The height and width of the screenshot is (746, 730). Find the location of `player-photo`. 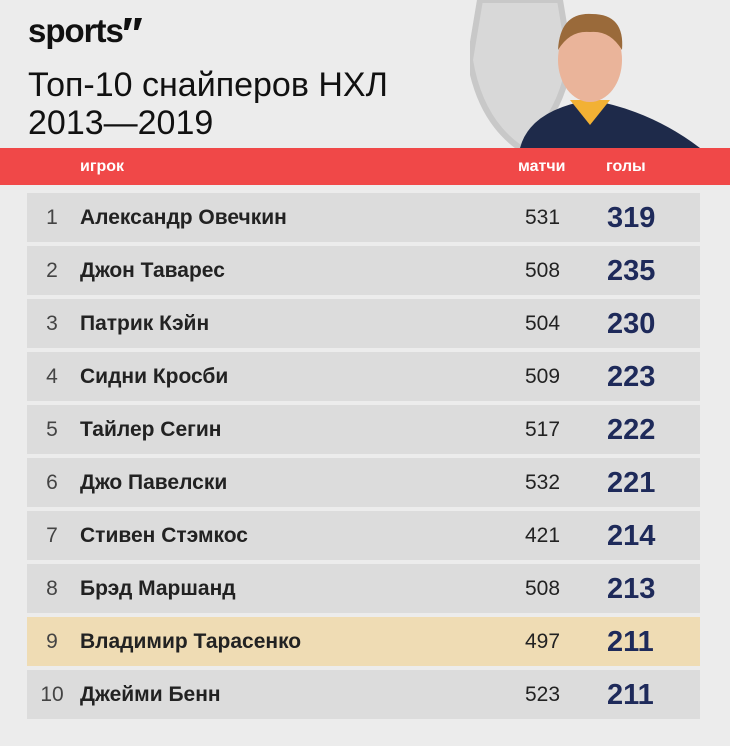

player-photo is located at coordinates (585, 74).